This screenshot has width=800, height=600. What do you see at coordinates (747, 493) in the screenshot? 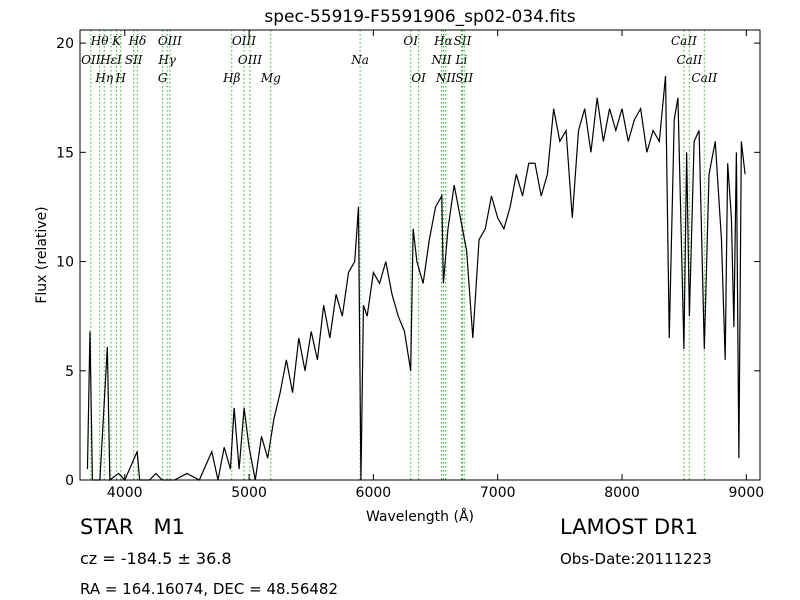
I see `x-tick-label: 9000` at bounding box center [747, 493].